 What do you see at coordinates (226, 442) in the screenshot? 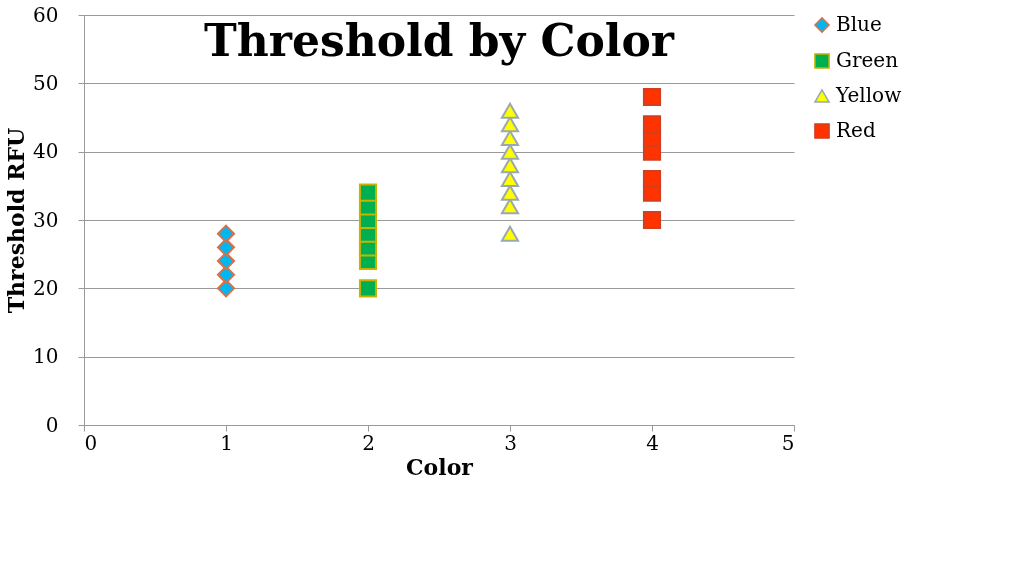
I see `x-tick-label: 1` at bounding box center [226, 442].